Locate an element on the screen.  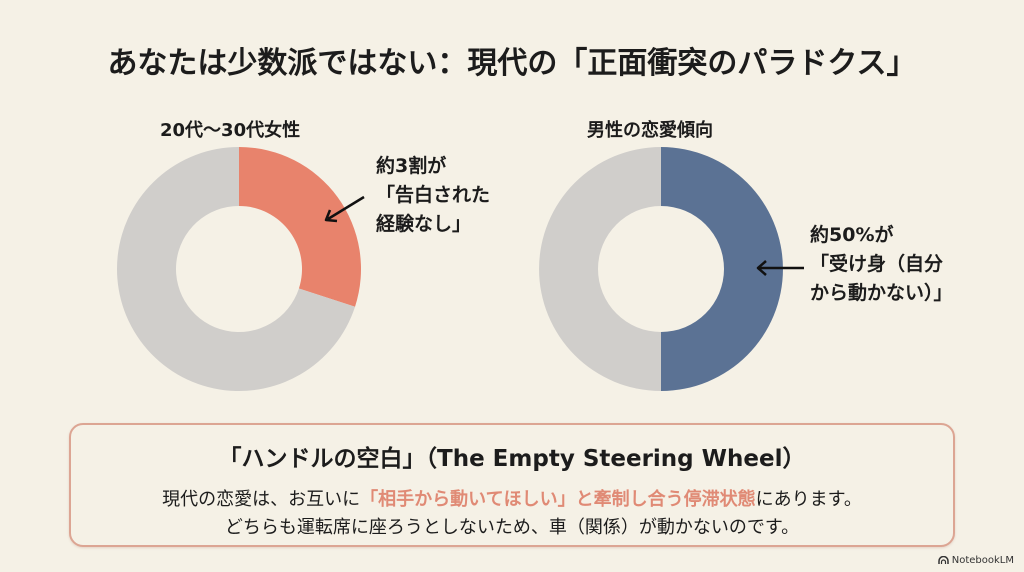
summary-line-2: どちらも運転席に座ろうとしないため、車（関係）が動かないのです。 is located at coordinates (512, 527).